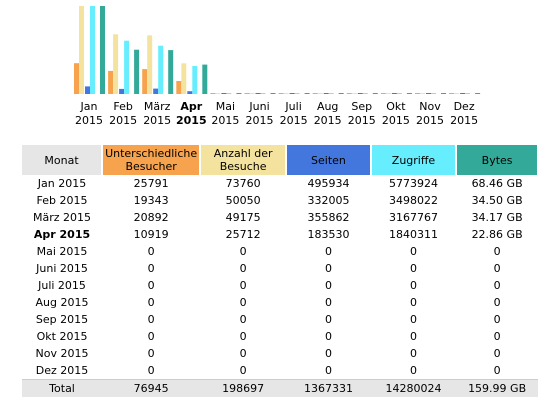 This screenshot has height=410, width=545. I want to click on cell-visits: 73760, so click(243, 183).